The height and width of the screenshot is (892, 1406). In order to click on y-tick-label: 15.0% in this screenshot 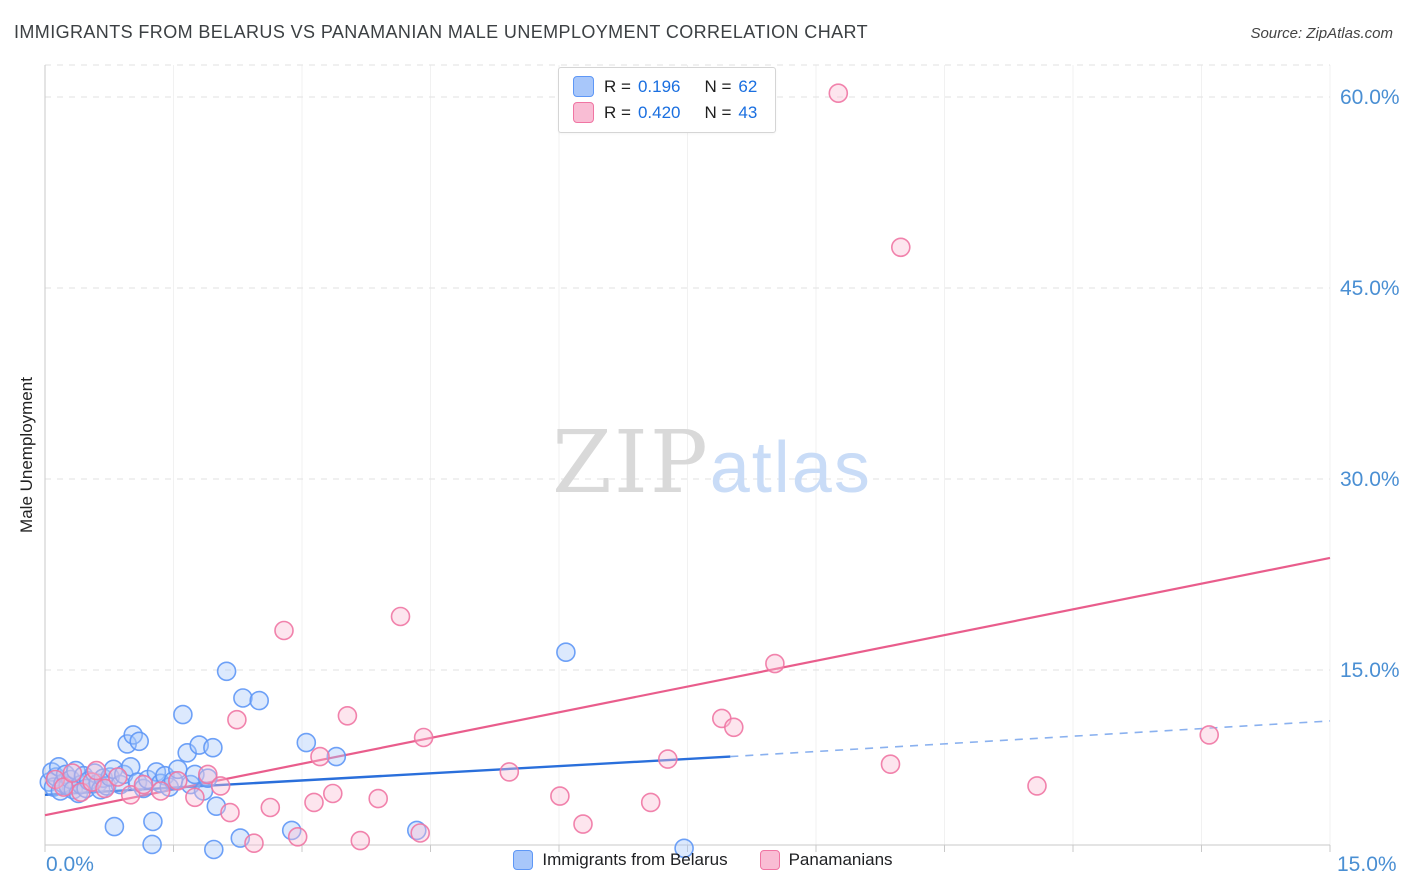, I will do `click(1370, 670)`.